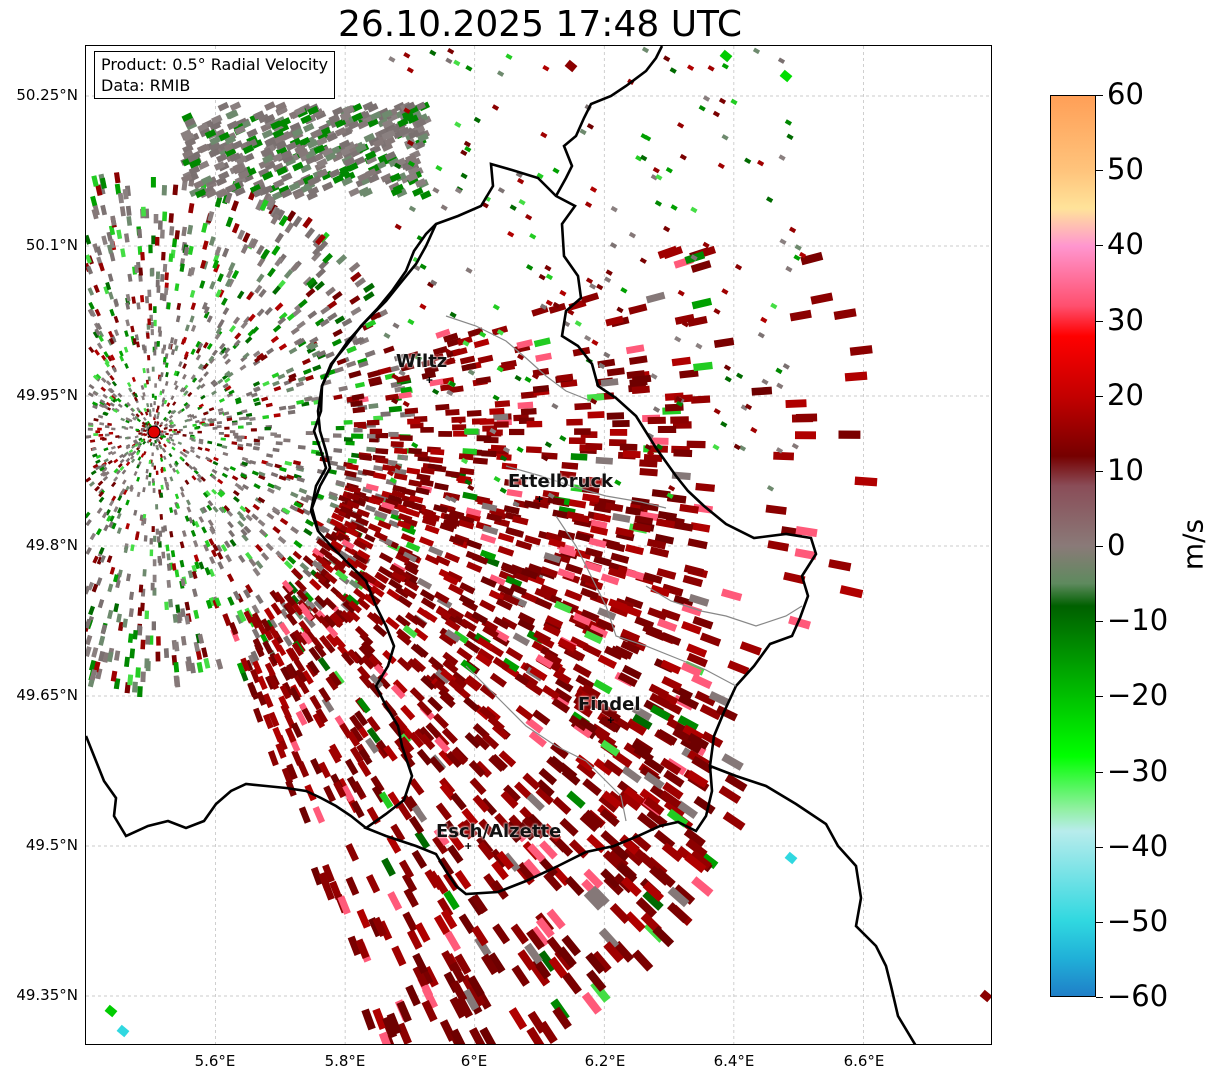 The height and width of the screenshot is (1081, 1207). Describe the element at coordinates (468, 846) in the screenshot. I see `city-marker` at that location.